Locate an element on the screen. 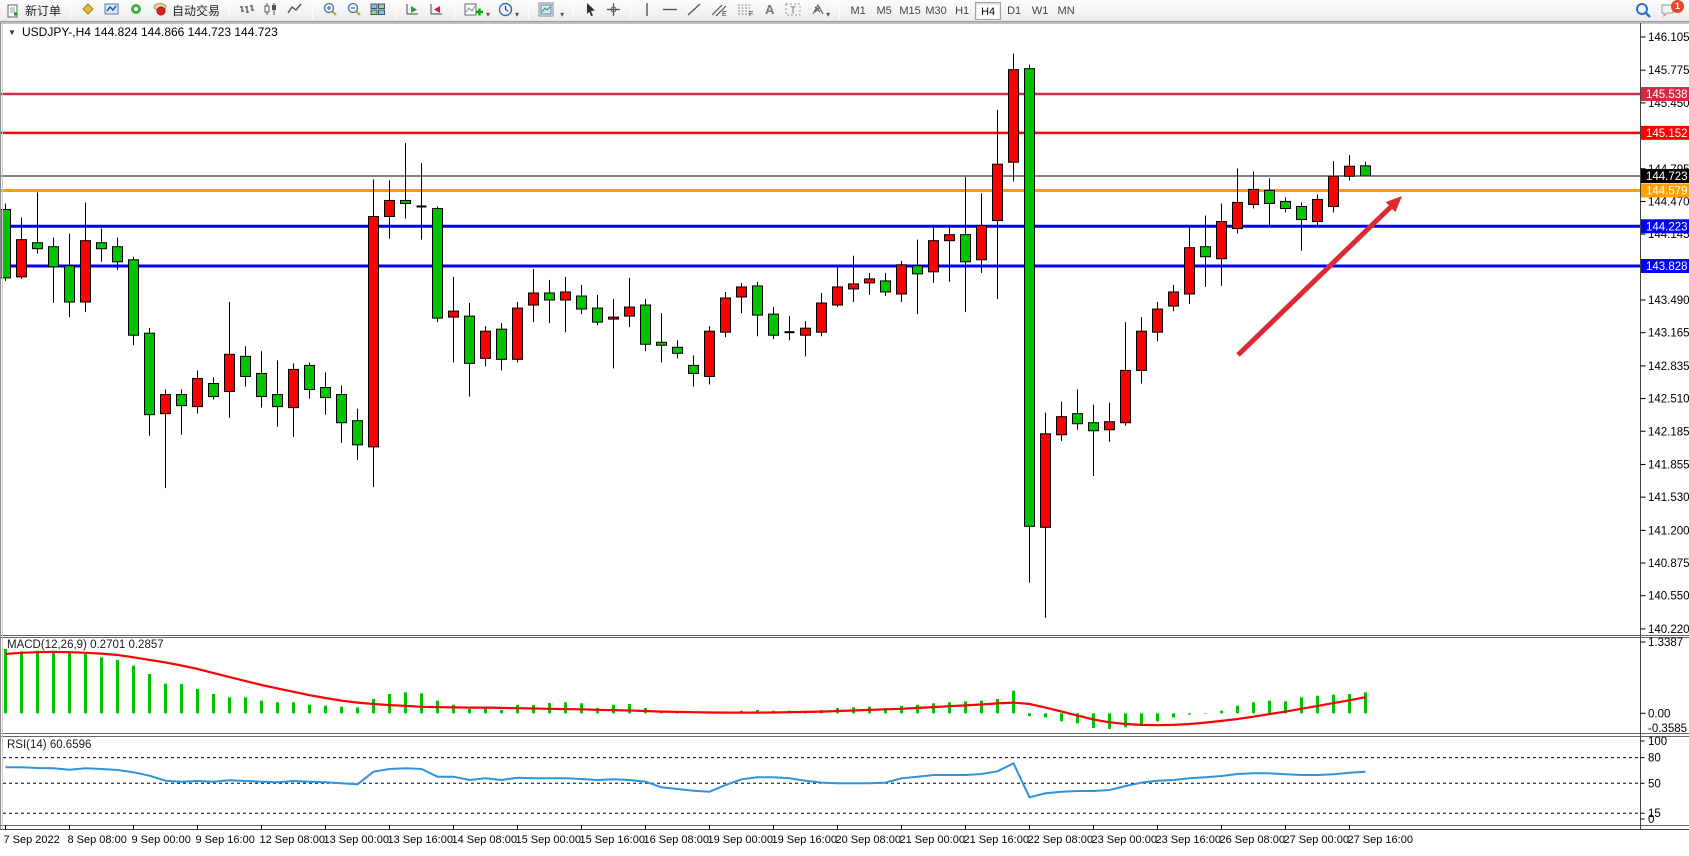 The width and height of the screenshot is (1689, 856). svg-text: A is located at coordinates (770, 9).